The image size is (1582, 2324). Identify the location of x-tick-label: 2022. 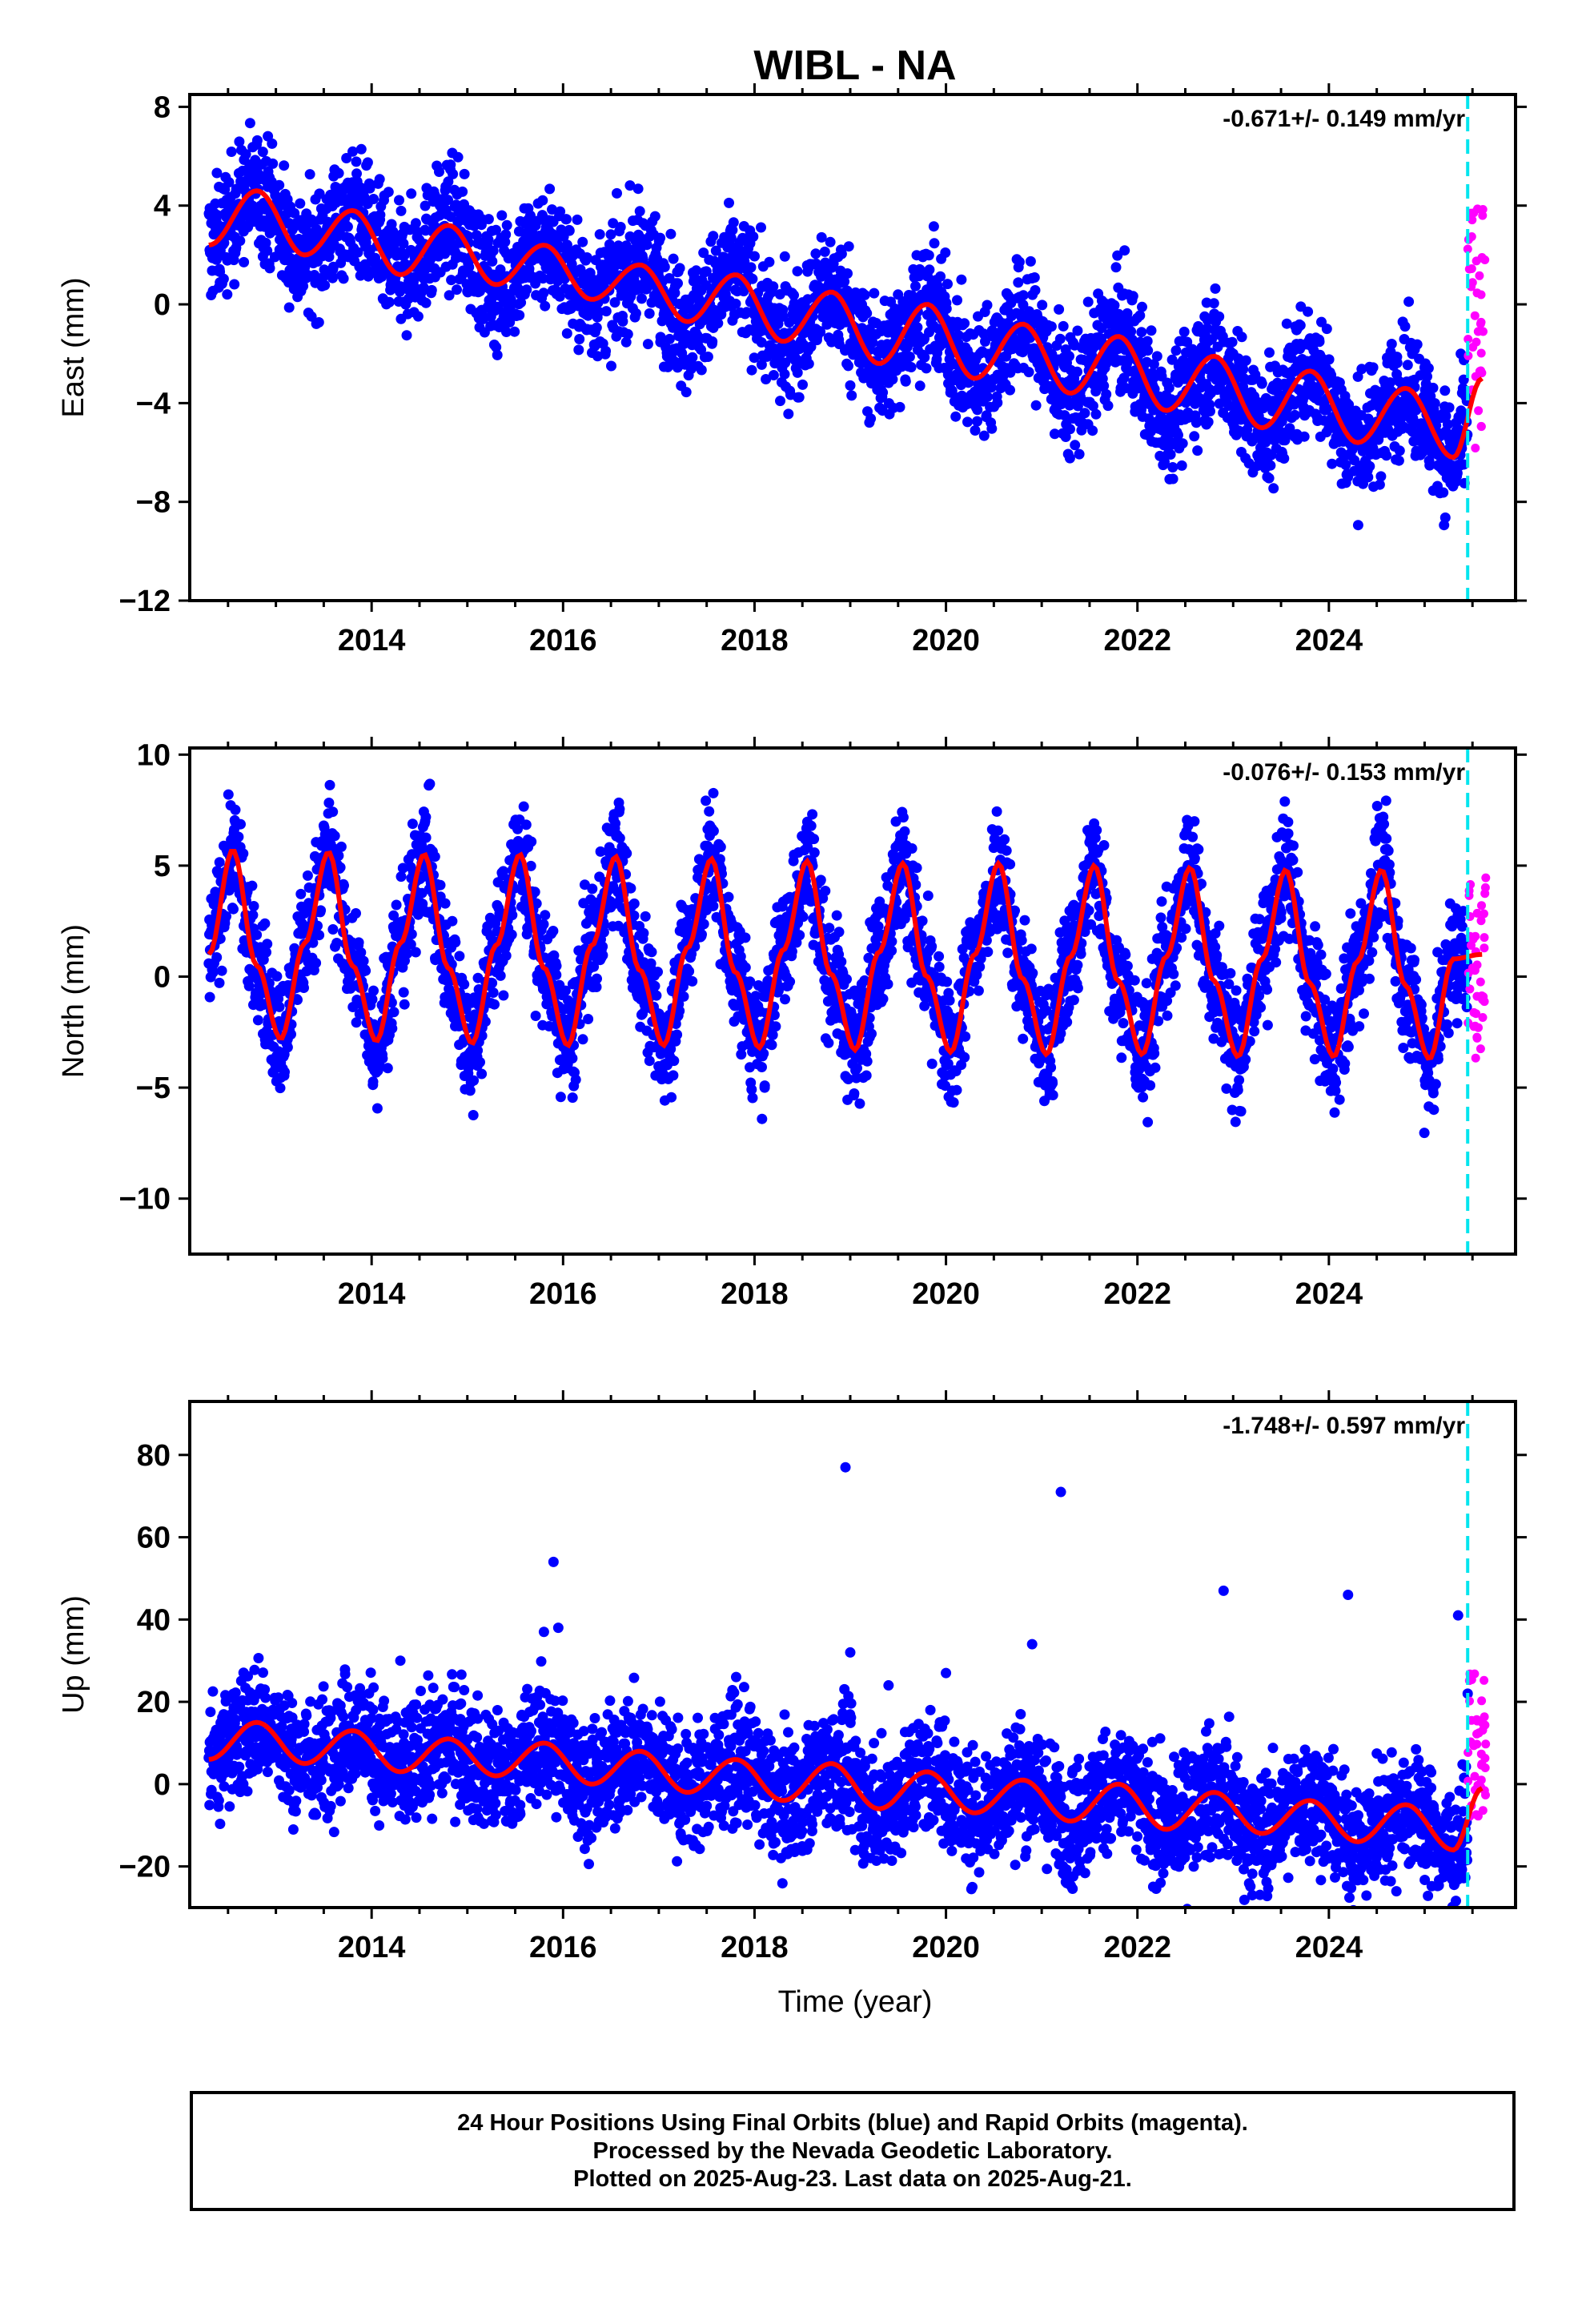
(1137, 640).